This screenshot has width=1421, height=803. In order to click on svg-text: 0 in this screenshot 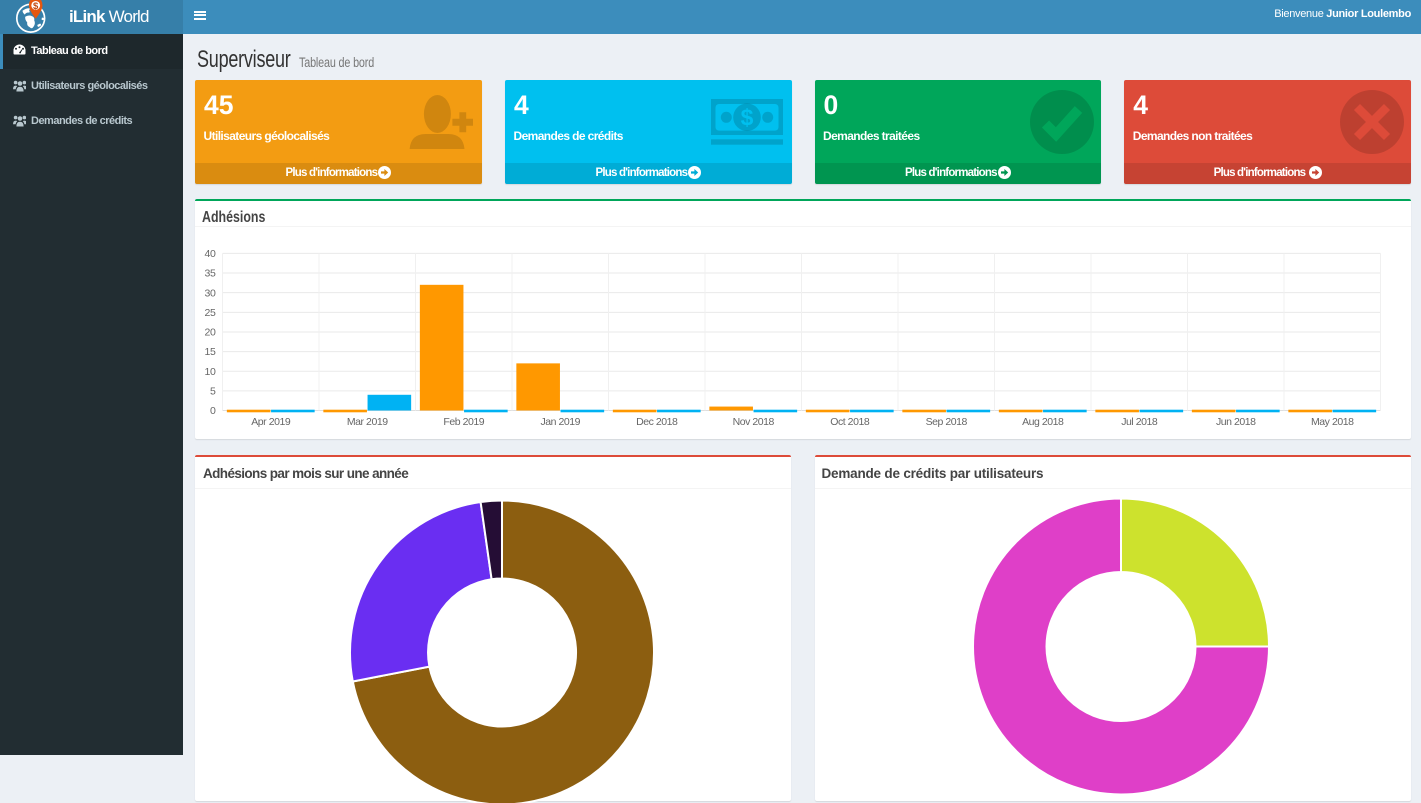, I will do `click(213, 411)`.